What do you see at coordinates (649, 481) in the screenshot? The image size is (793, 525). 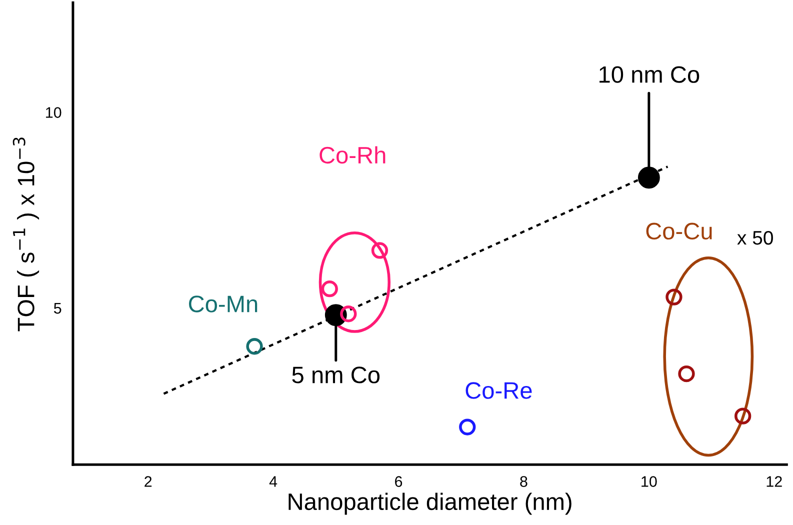 I see `x-tick-label: 10` at bounding box center [649, 481].